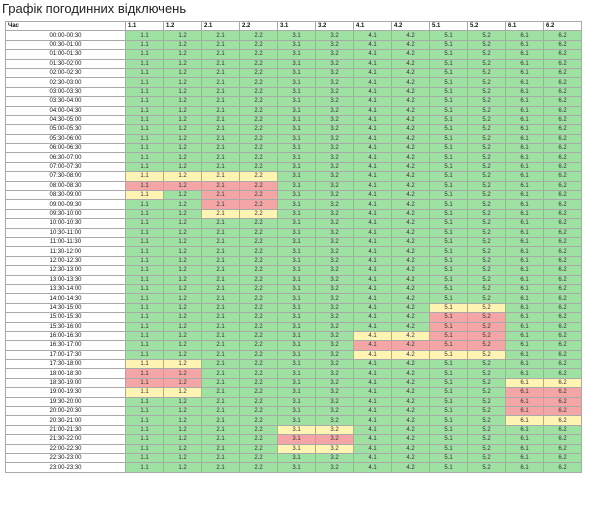 The height and width of the screenshot is (512, 600). I want to click on header-group-6-2: 6.2, so click(562, 26).